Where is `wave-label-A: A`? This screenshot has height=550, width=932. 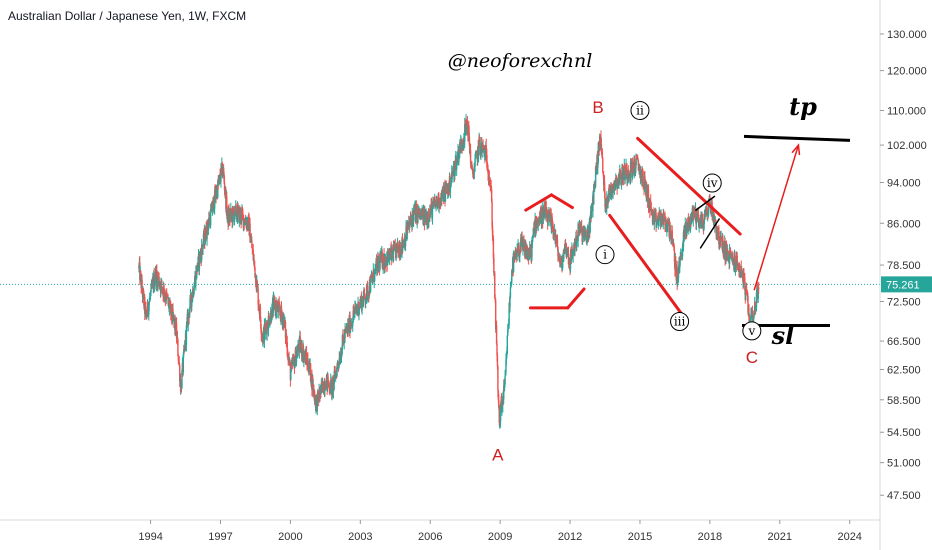 wave-label-A: A is located at coordinates (498, 455).